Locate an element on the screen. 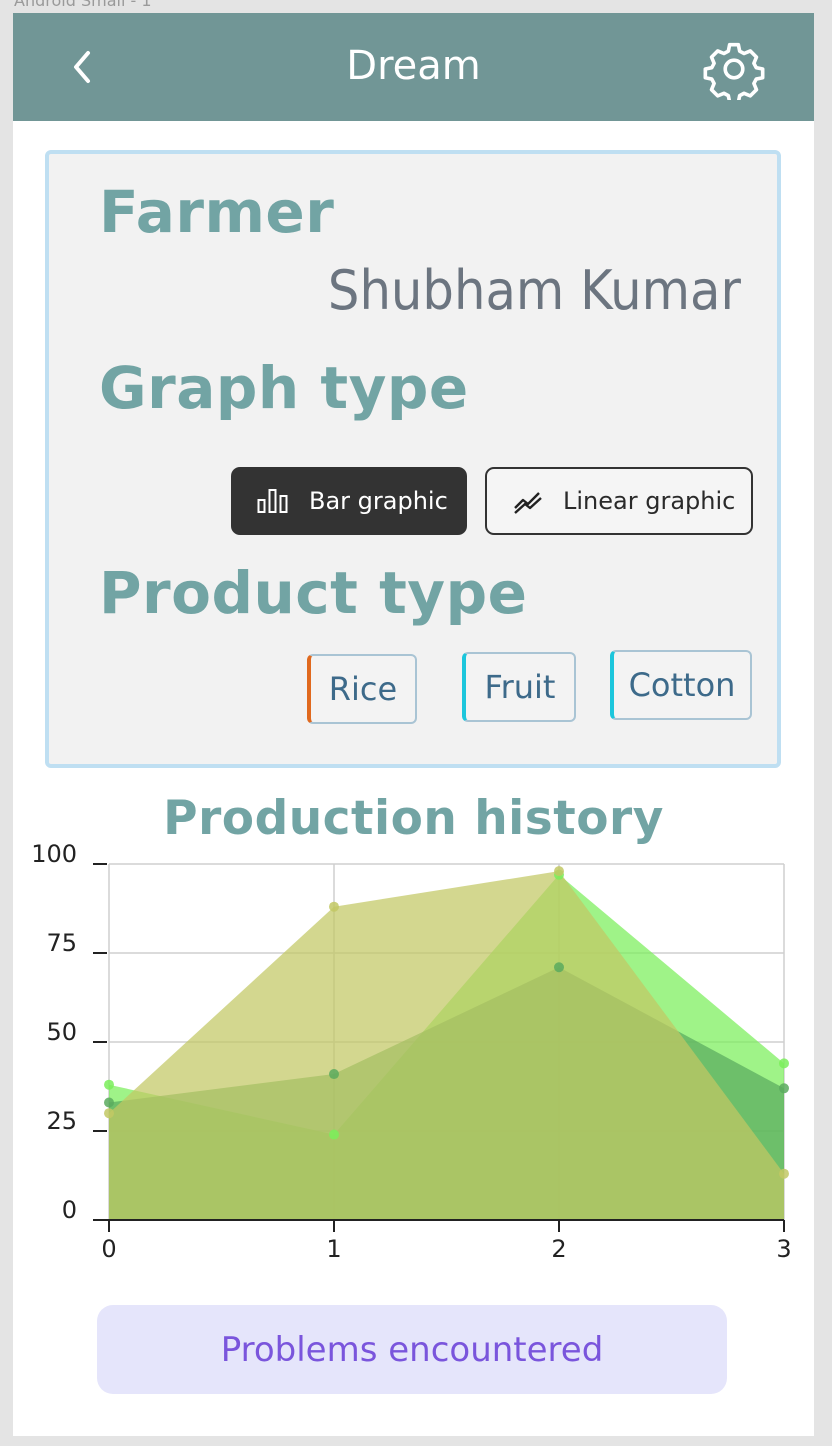  problems-encountered-button: Problems encountered is located at coordinates (412, 1349).